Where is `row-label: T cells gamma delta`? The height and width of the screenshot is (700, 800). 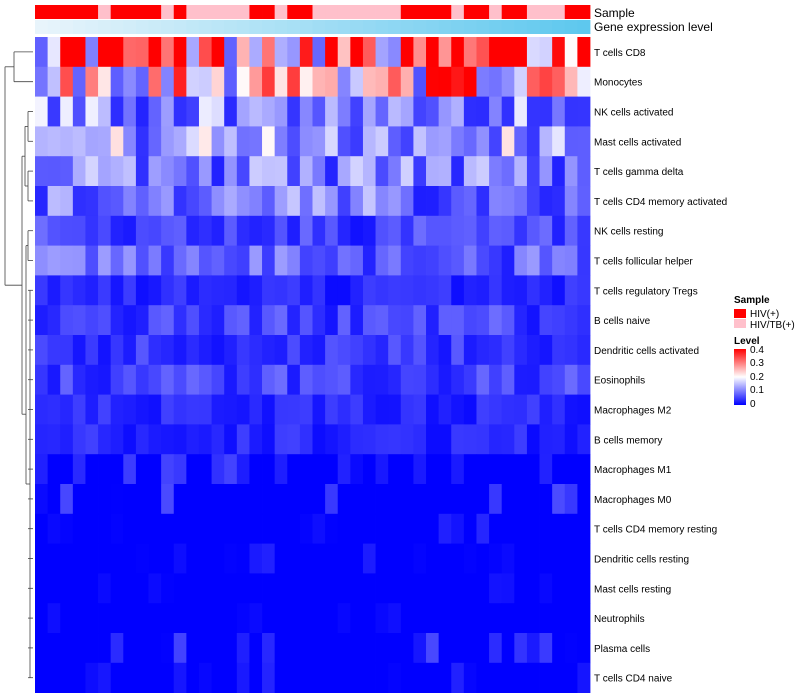
row-label: T cells gamma delta is located at coordinates (639, 172).